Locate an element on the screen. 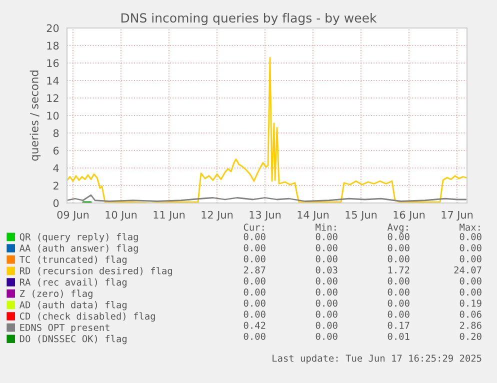 Image resolution: width=497 pixels, height=383 pixels. y-axis-title: queries / second is located at coordinates (35, 115).